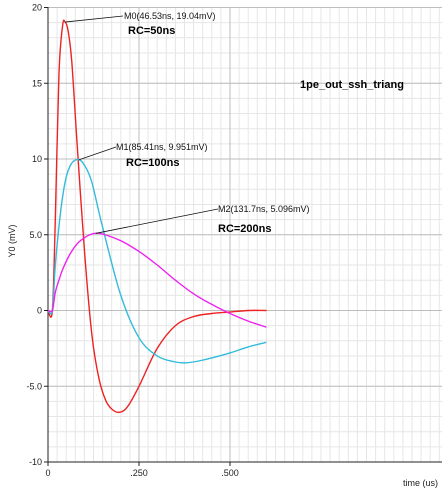 The height and width of the screenshot is (491, 442). I want to click on x-tick-label: .500, so click(230, 473).